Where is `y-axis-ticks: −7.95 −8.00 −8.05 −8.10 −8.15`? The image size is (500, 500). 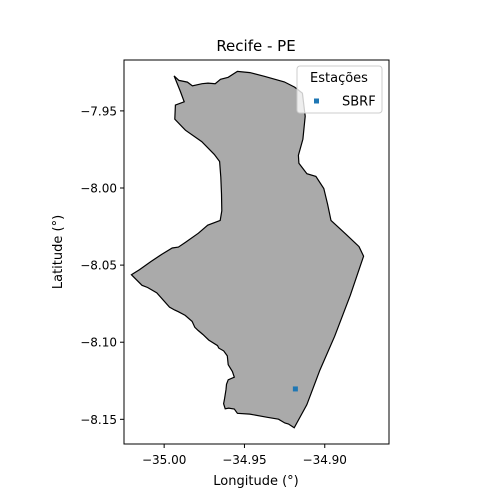 y-axis-ticks: −7.95 −8.00 −8.05 −8.10 −8.15 is located at coordinates (102, 265).